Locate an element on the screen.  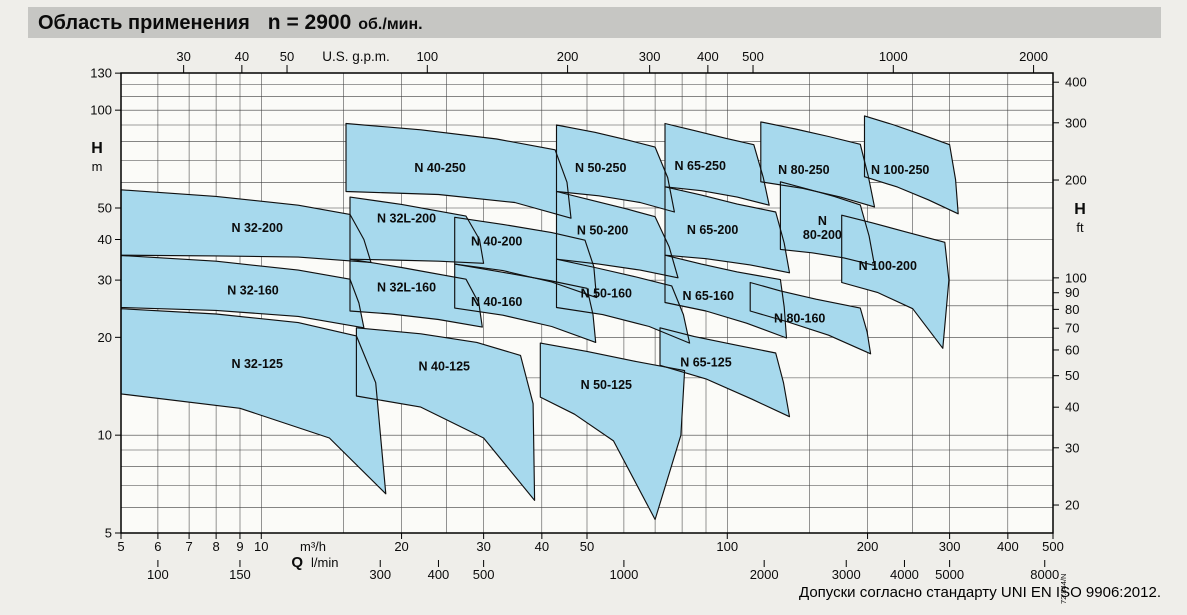
region-label: N 50-250 is located at coordinates (600, 168).